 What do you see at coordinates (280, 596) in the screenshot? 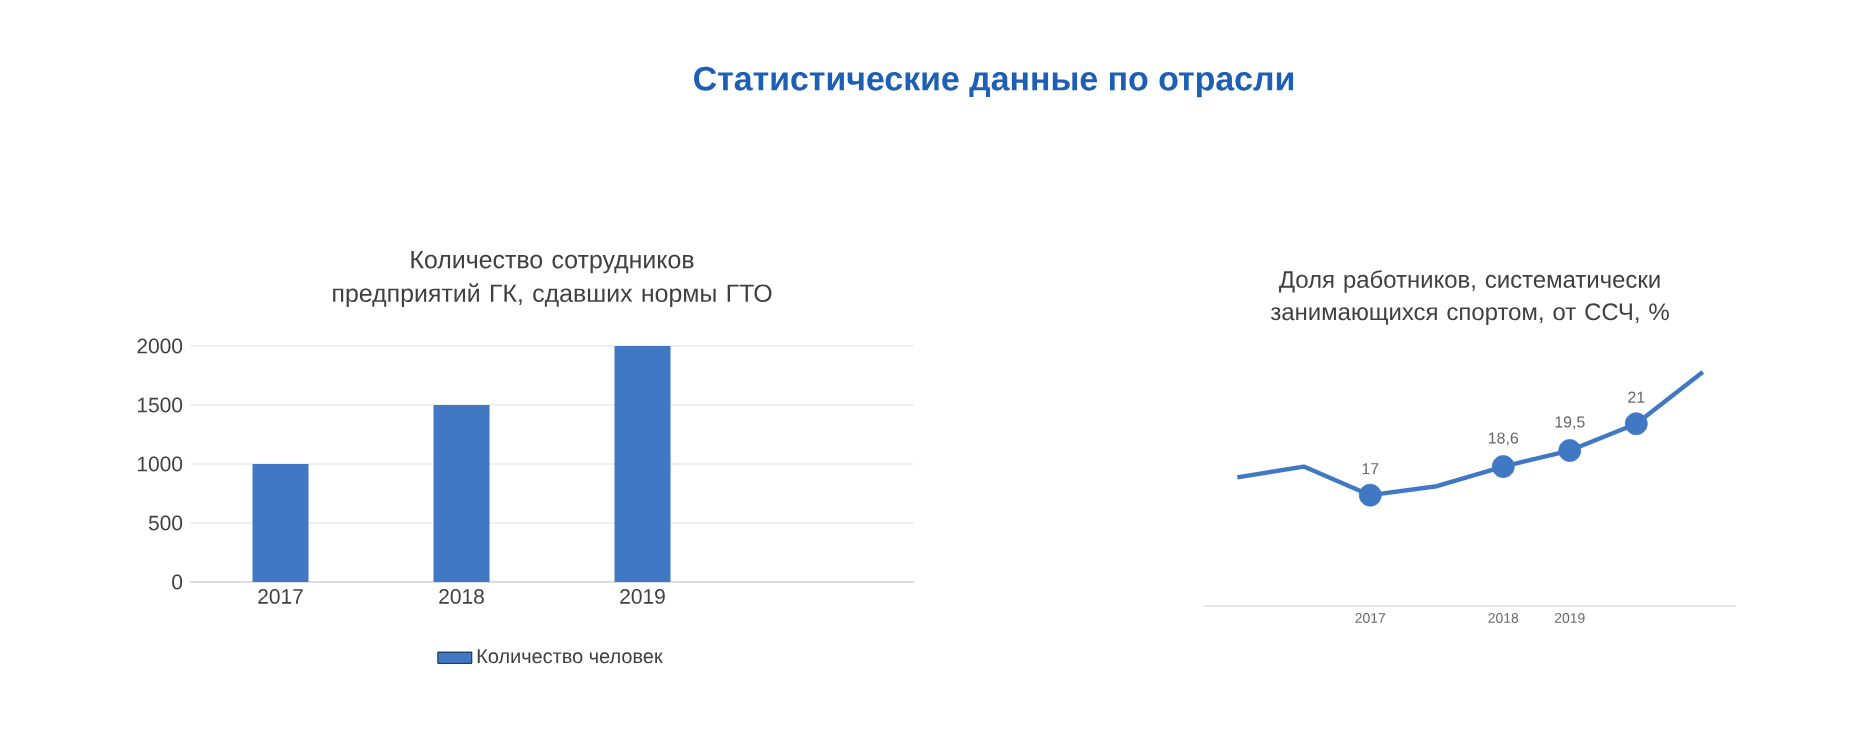
I see `x-tick-label: 2017` at bounding box center [280, 596].